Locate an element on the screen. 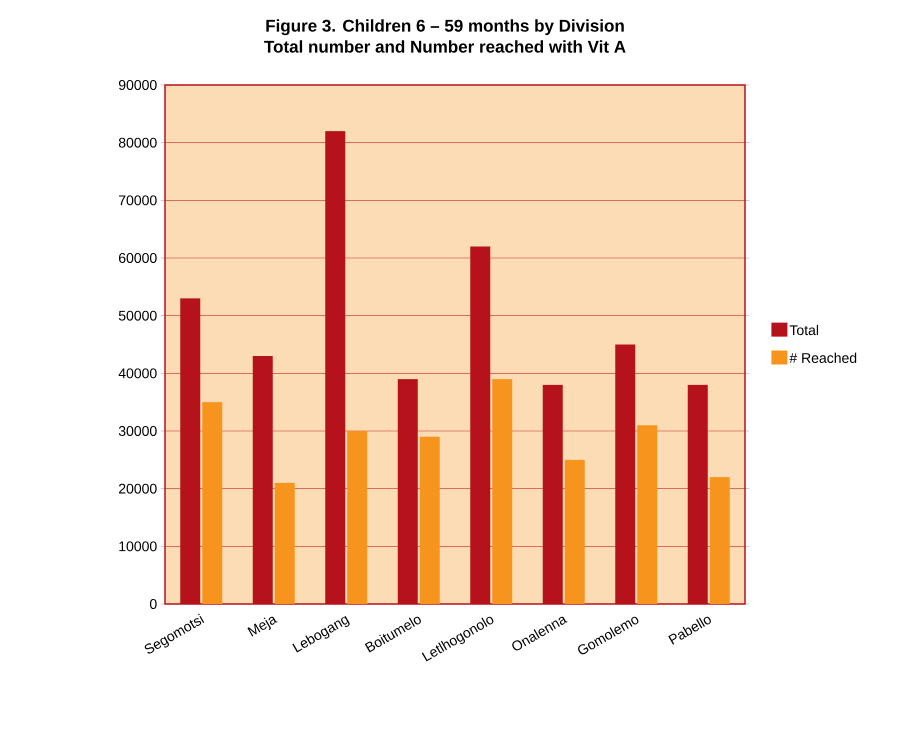 The image size is (920, 729). y-tick-label: 20000 is located at coordinates (137, 489).